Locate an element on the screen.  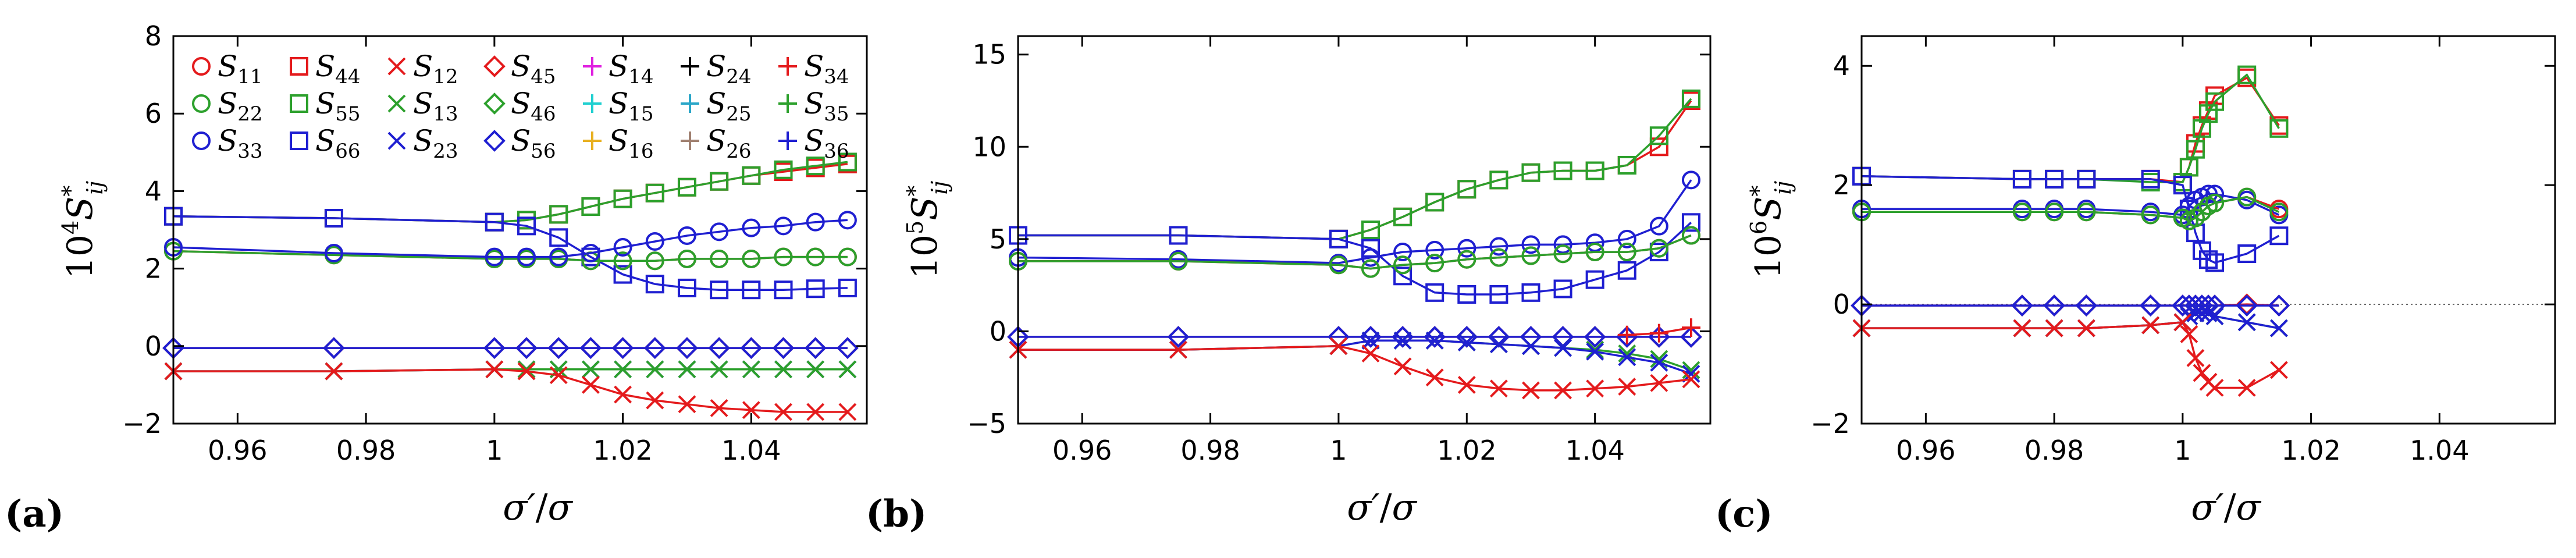
y-tick-label: 4 is located at coordinates (1842, 65).